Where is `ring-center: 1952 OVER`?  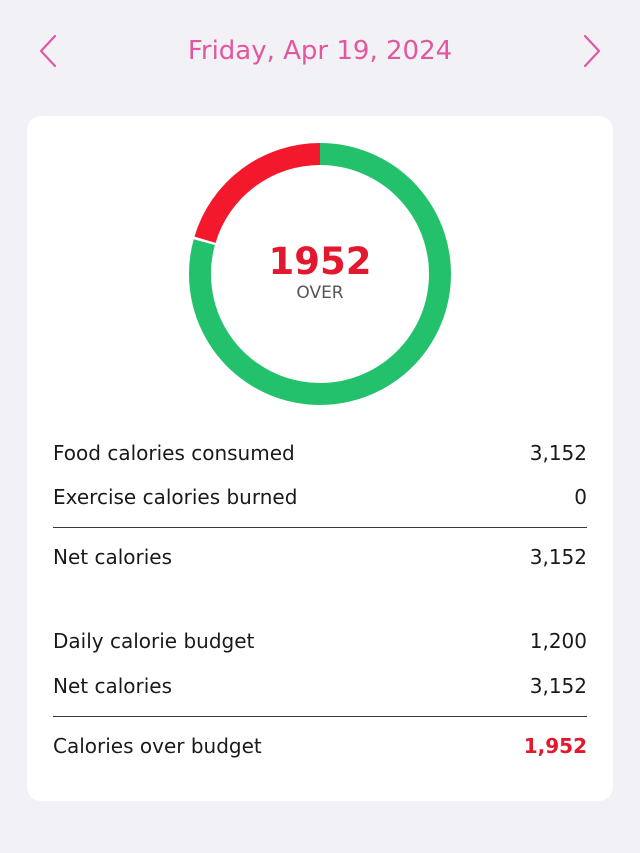 ring-center: 1952 OVER is located at coordinates (320, 274).